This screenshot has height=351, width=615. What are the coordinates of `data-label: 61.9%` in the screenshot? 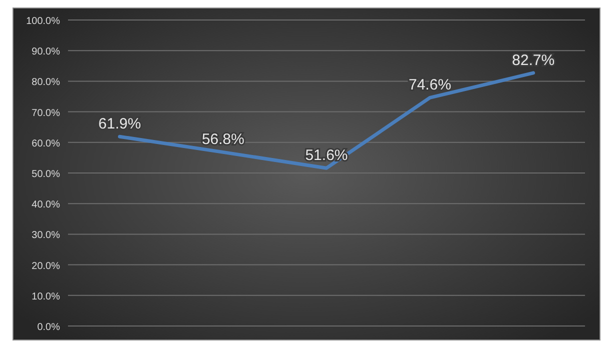 It's located at (119, 124).